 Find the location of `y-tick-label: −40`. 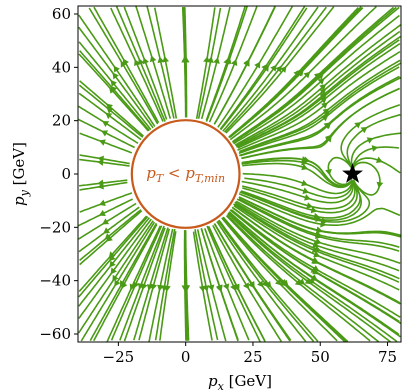

y-tick-label: −40 is located at coordinates (55, 281).